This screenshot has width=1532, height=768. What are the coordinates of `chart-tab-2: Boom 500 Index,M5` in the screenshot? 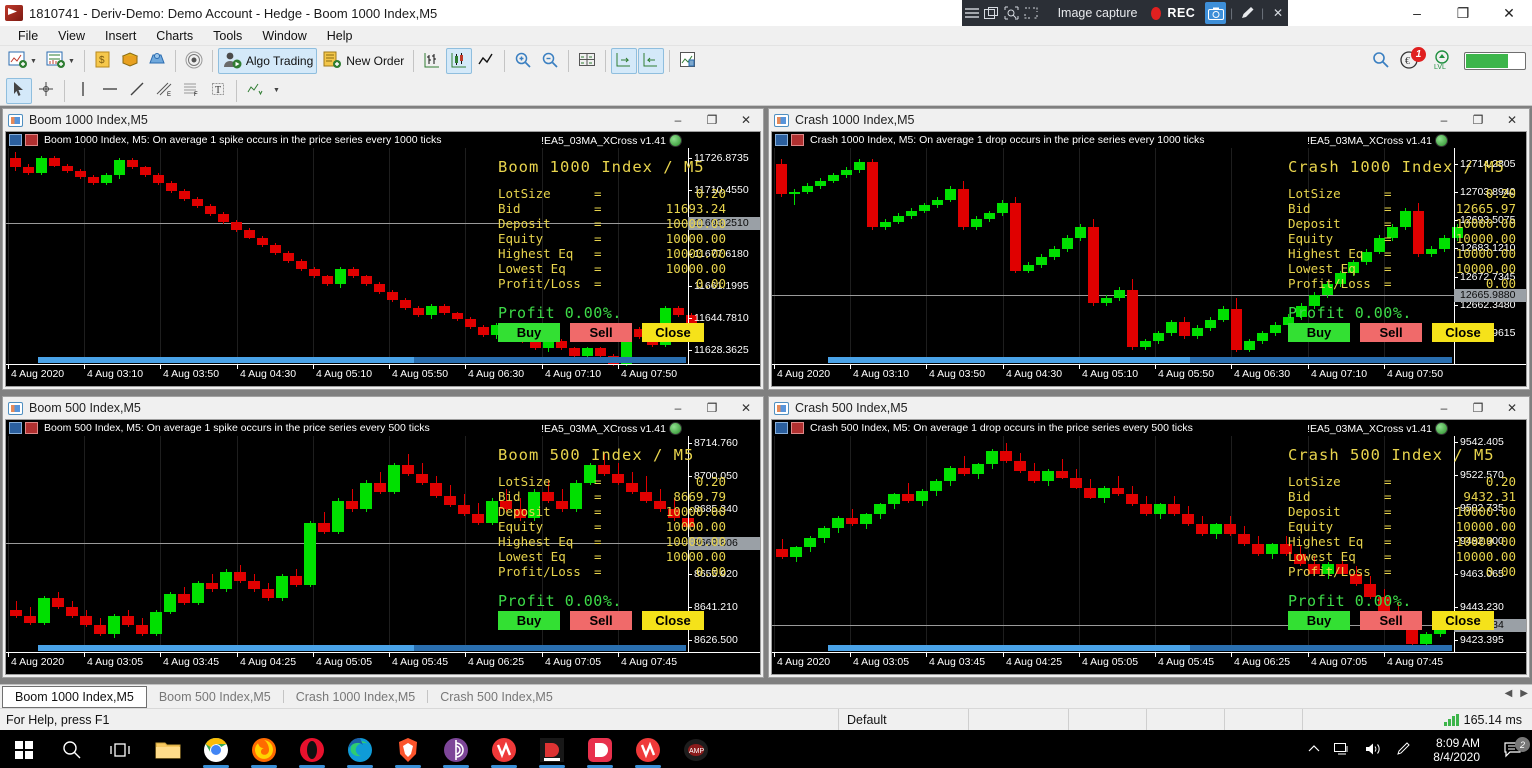 It's located at (214, 696).